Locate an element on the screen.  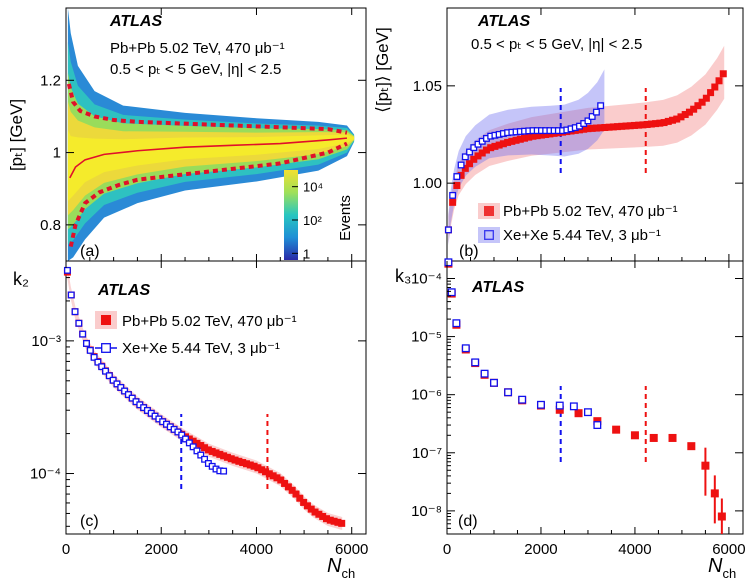
panel-c-atlas-label: ATLAS is located at coordinates (123, 290).